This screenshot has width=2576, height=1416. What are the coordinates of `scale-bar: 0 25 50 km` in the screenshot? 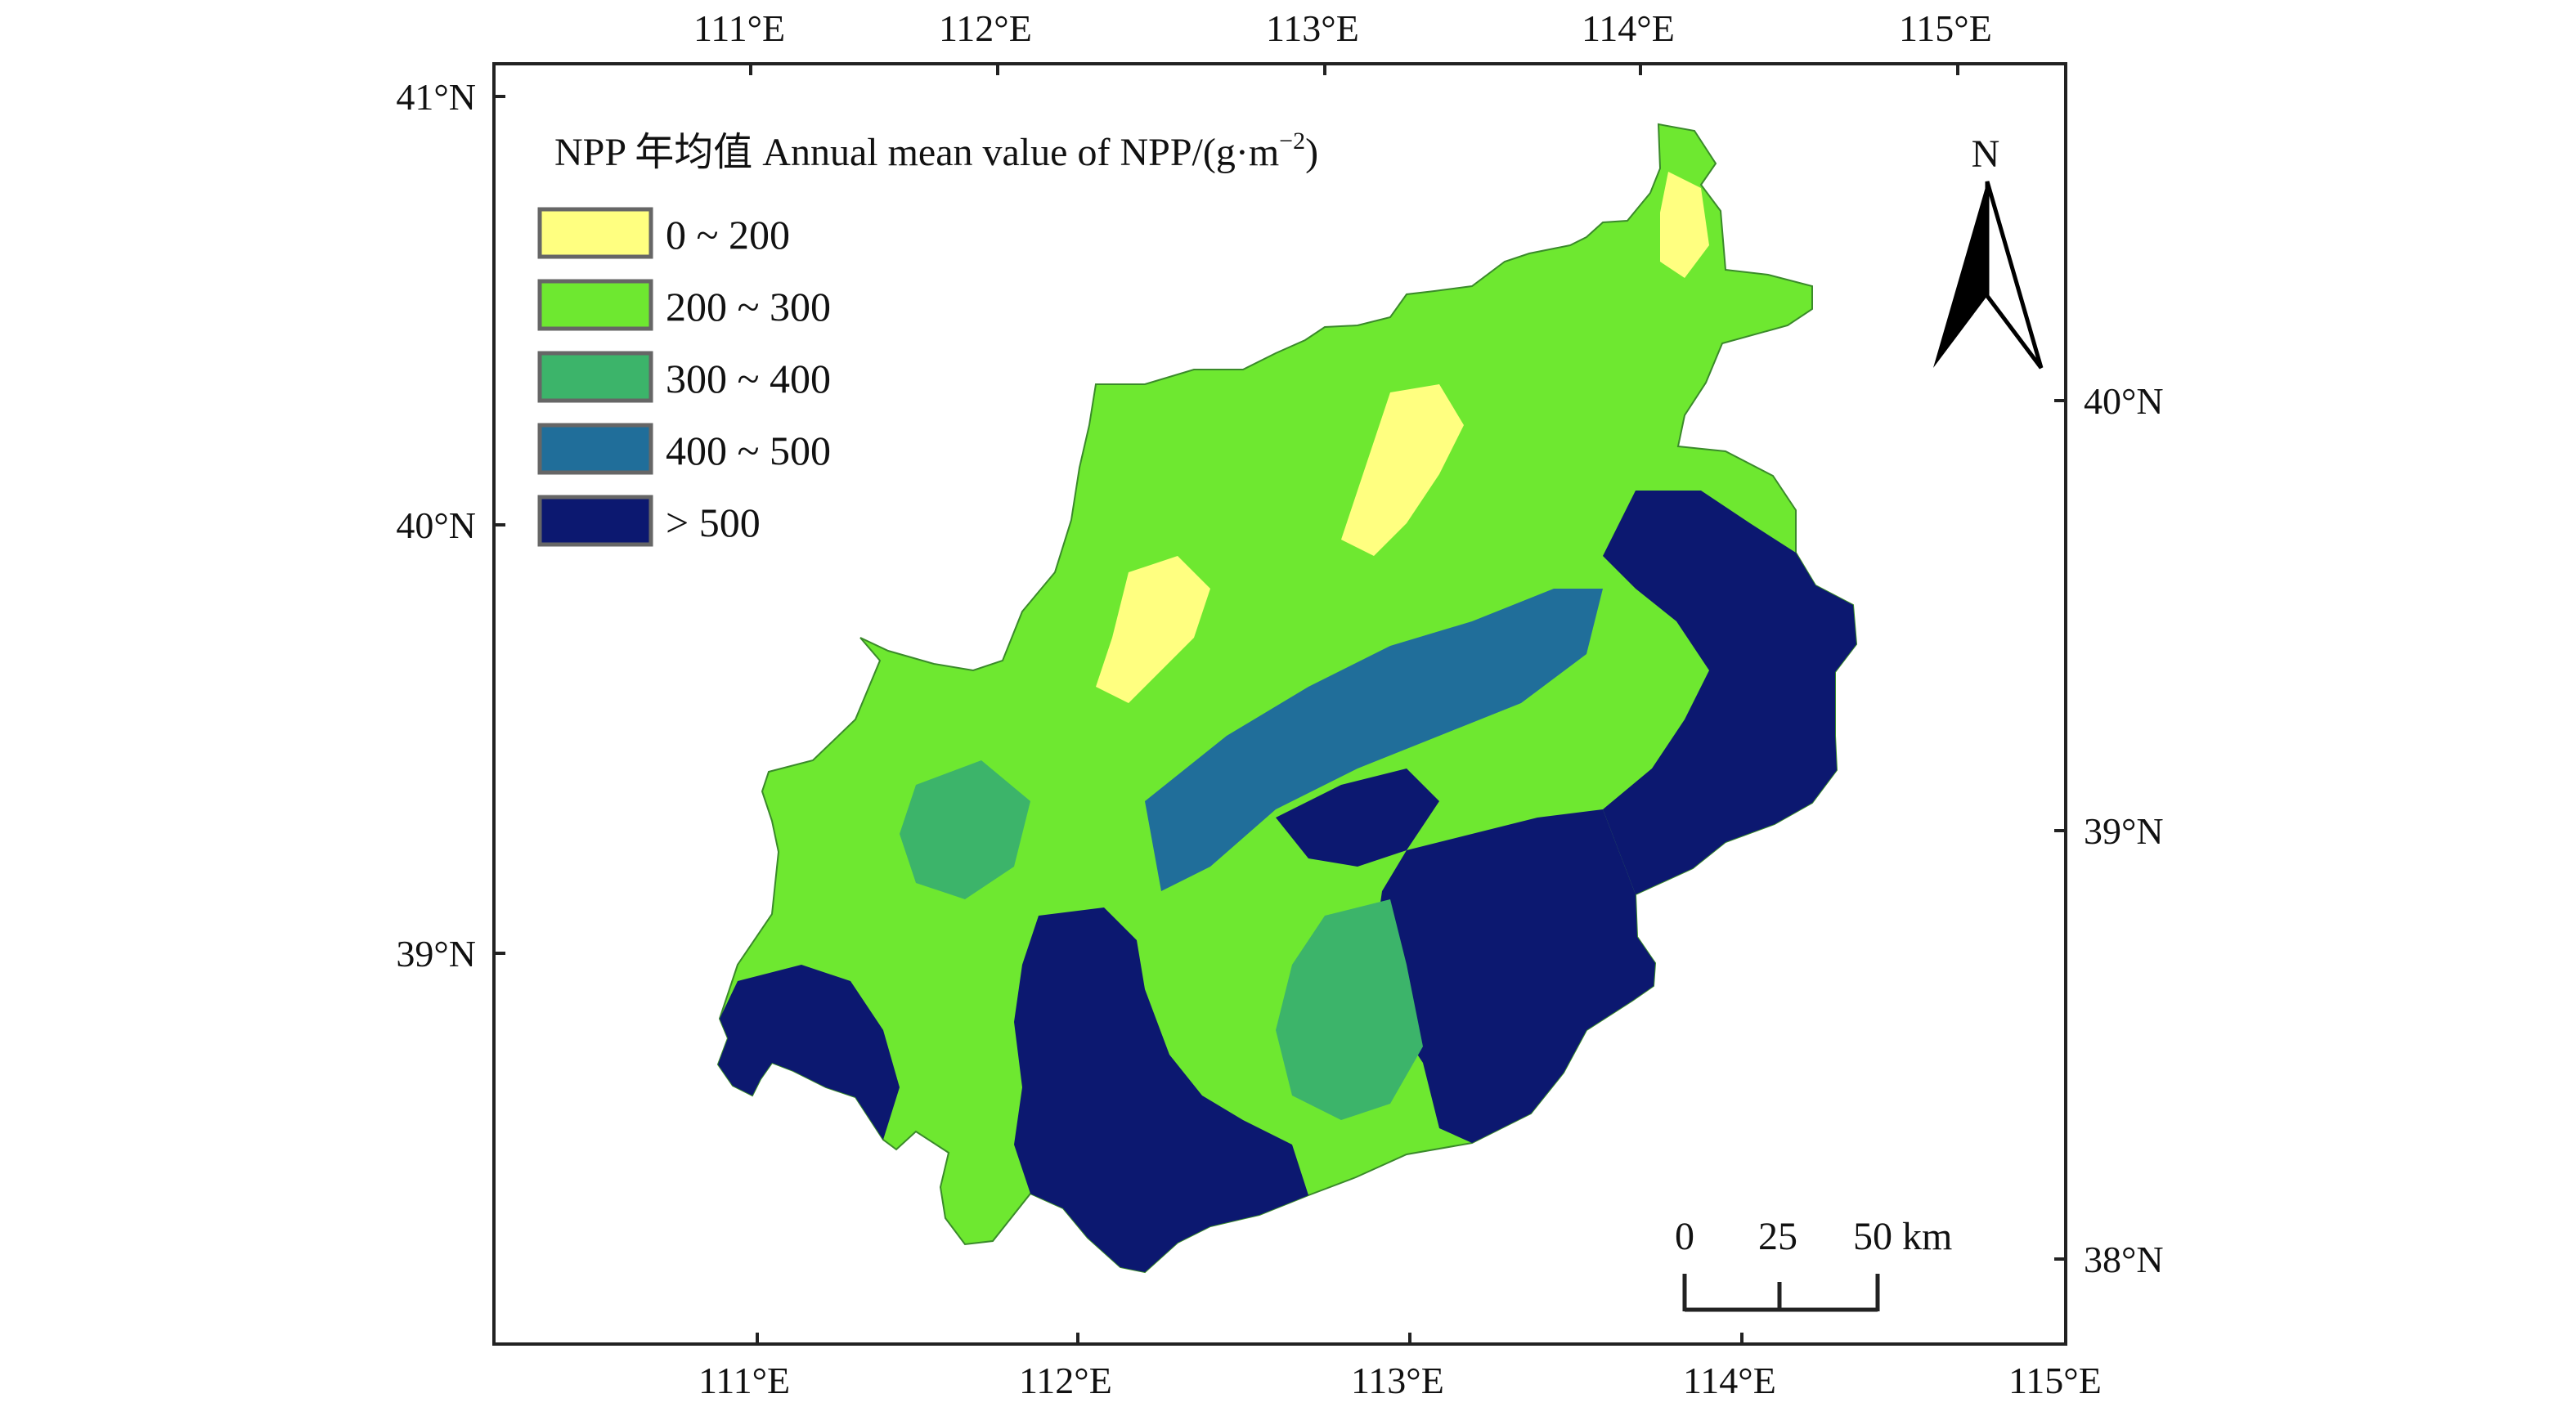 It's located at (1813, 1263).